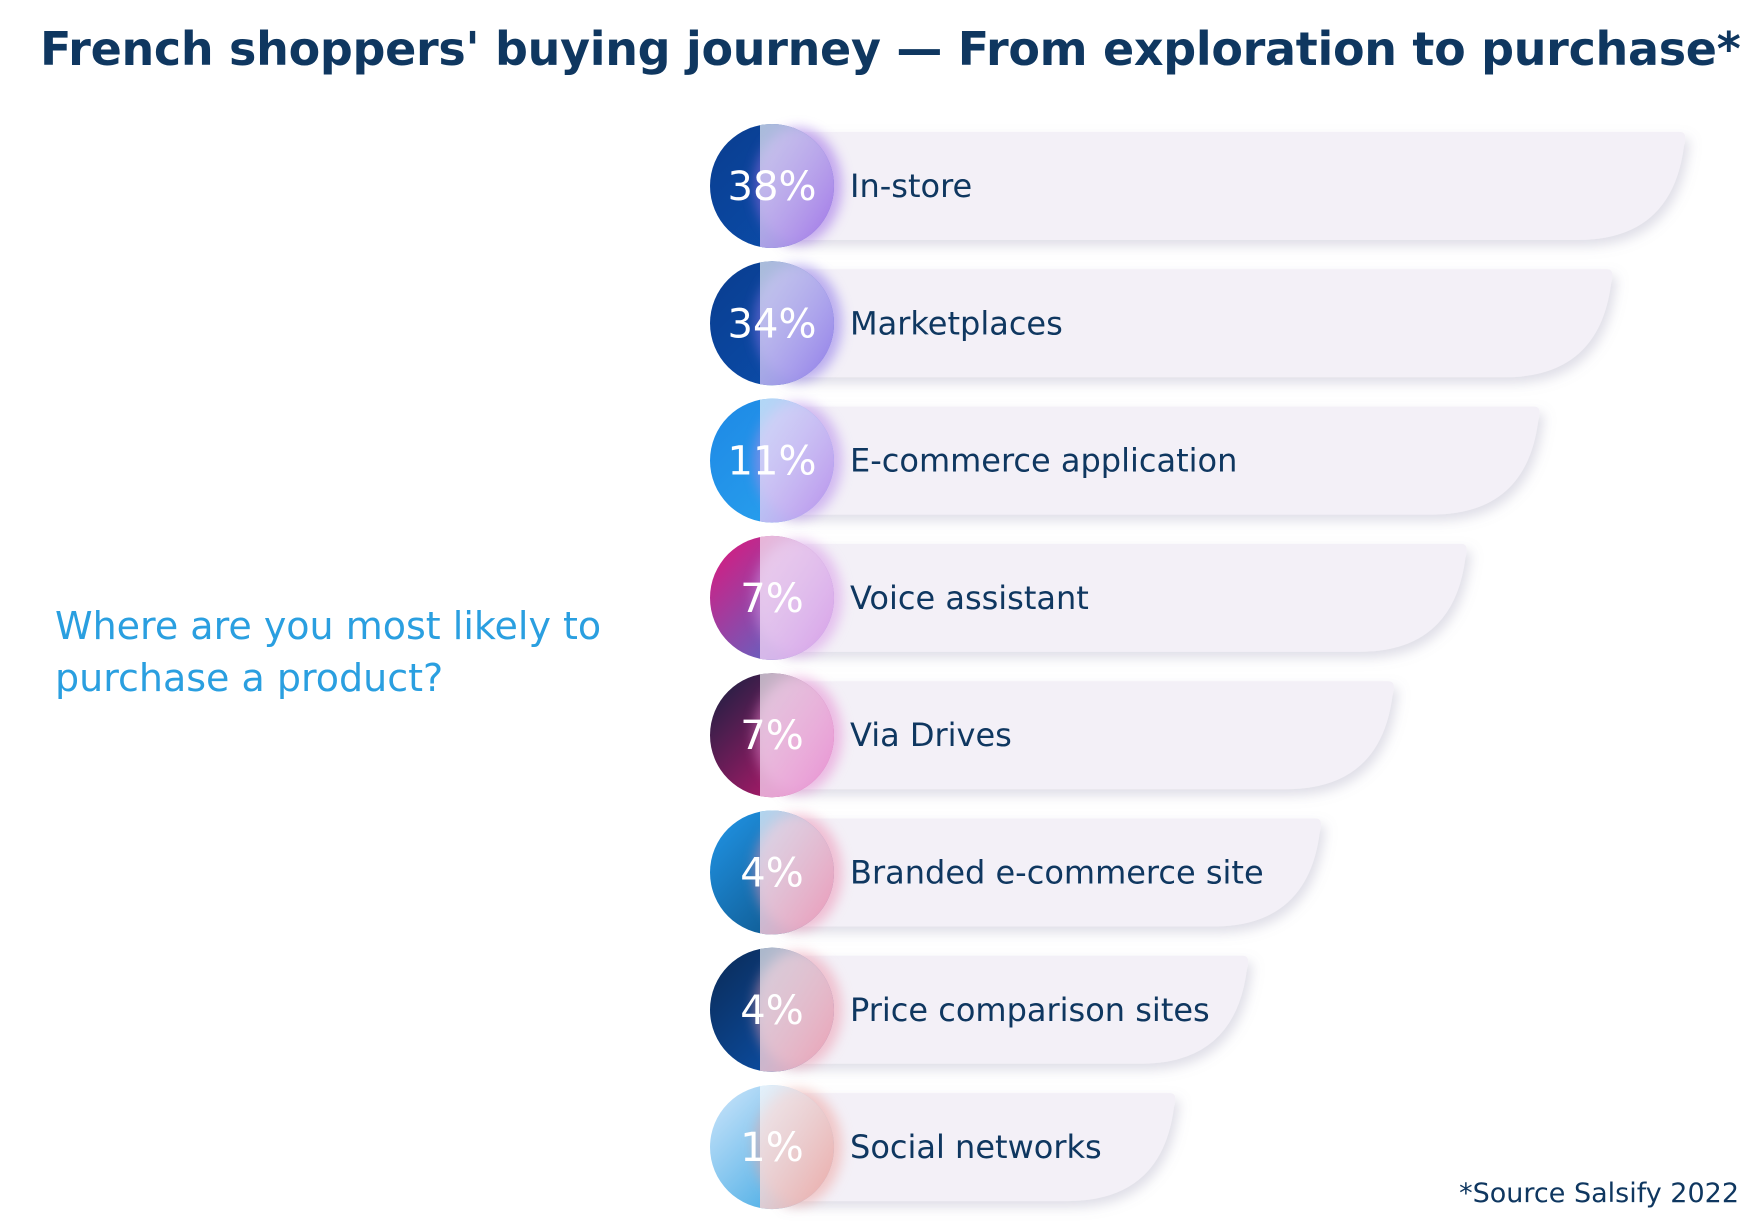 This screenshot has width=1753, height=1232. What do you see at coordinates (956, 323) in the screenshot?
I see `category-label: Marketplaces` at bounding box center [956, 323].